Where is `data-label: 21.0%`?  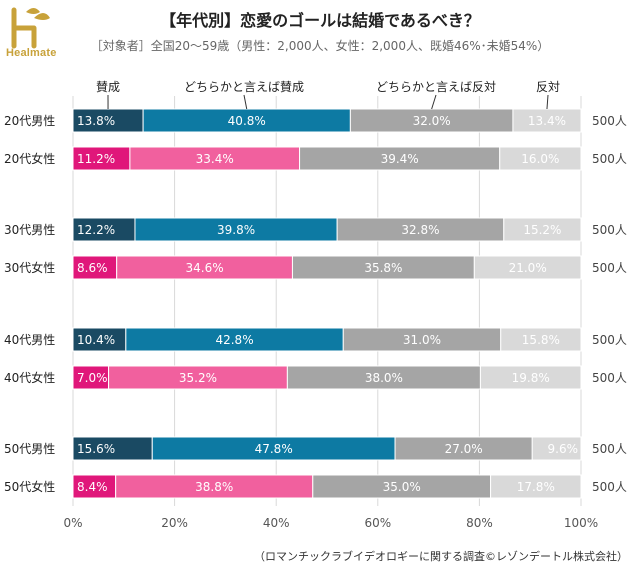
data-label: 21.0% is located at coordinates (528, 268).